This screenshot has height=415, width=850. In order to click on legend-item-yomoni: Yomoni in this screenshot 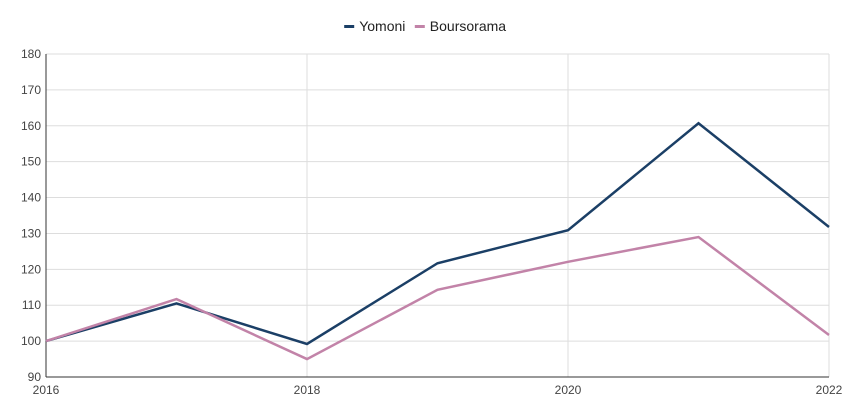, I will do `click(374, 26)`.